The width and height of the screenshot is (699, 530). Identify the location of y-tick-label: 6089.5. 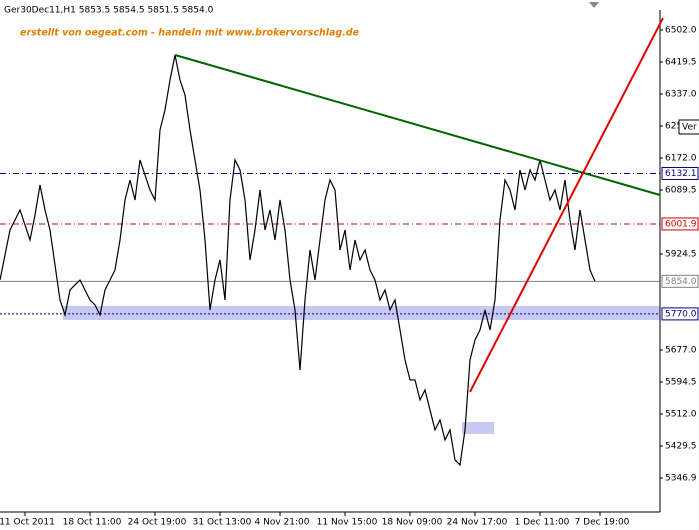
(681, 190).